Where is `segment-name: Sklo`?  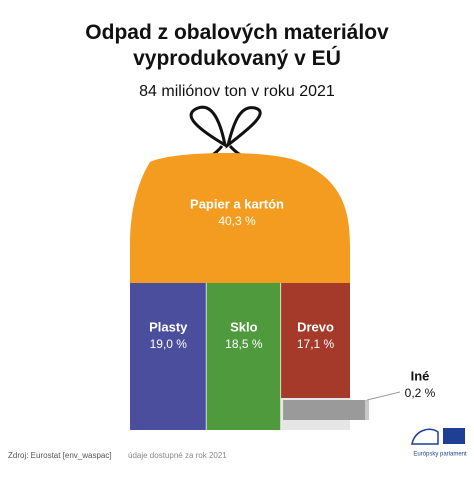
segment-name: Sklo is located at coordinates (244, 326).